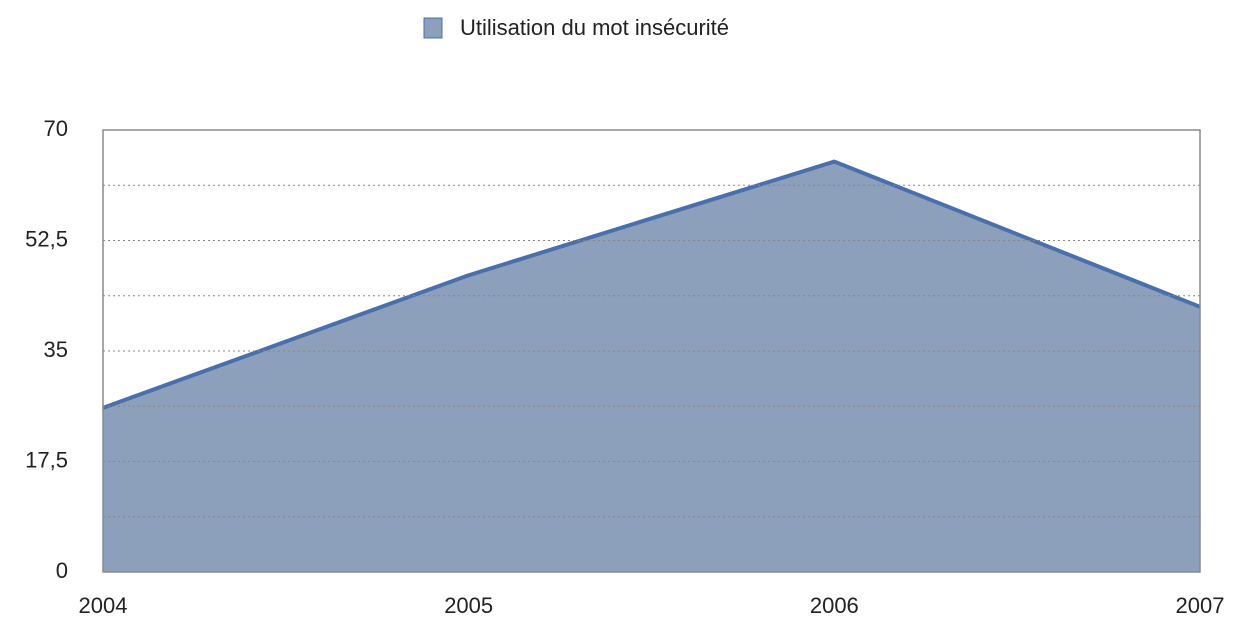  I want to click on y-tick-label: 35, so click(56, 349).